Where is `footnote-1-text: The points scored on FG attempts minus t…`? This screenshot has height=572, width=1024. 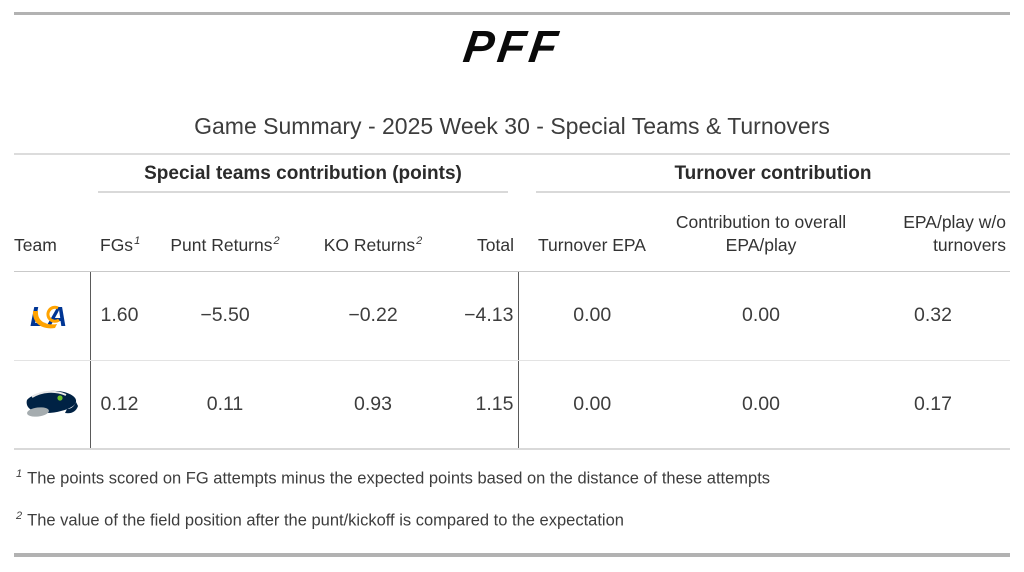
footnote-1-text: The points scored on FG attempts minus t… is located at coordinates (399, 478).